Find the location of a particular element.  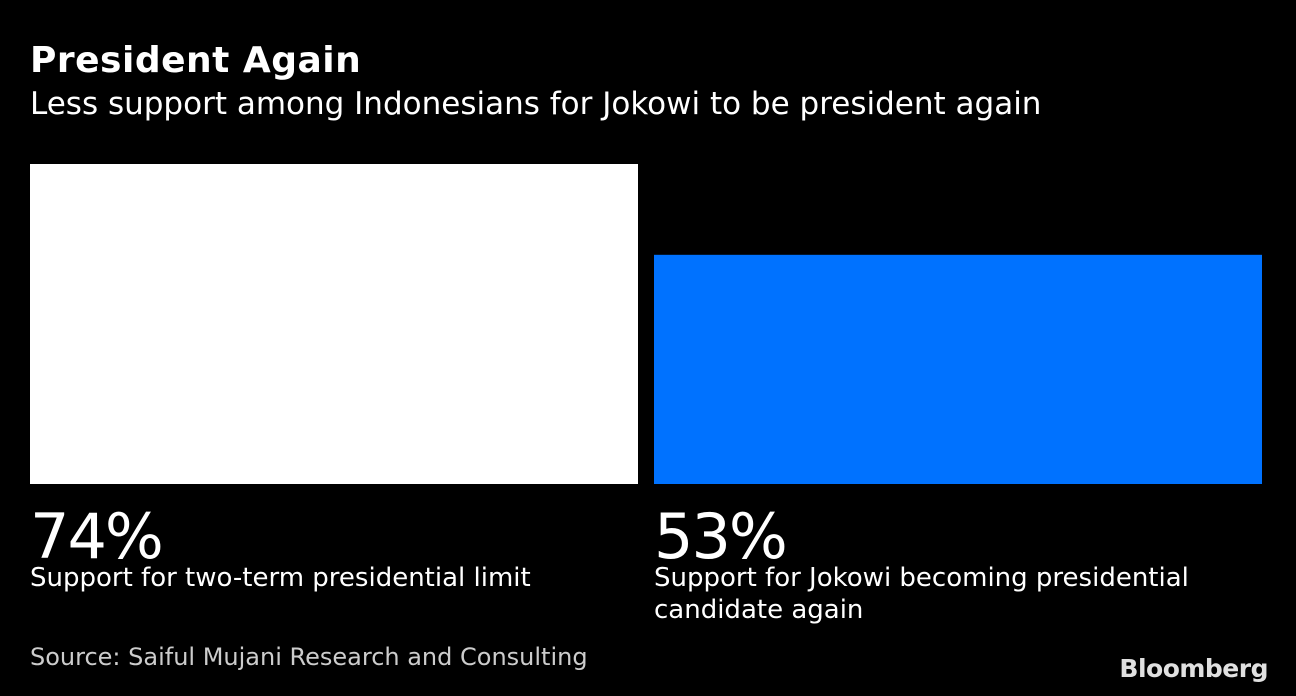

bloomberg-logo: Bloomberg is located at coordinates (1193, 668).